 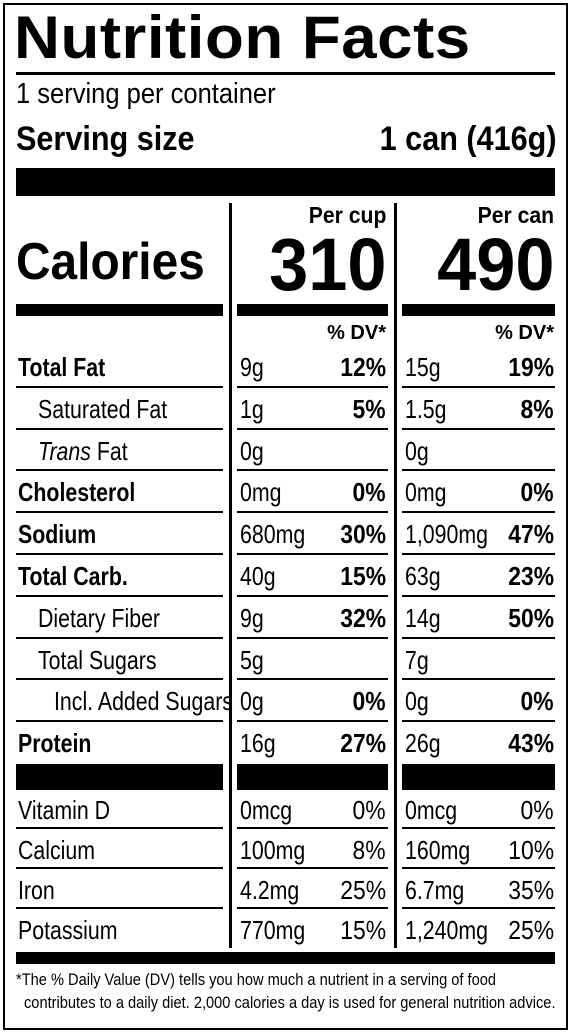 What do you see at coordinates (423, 617) in the screenshot?
I see `amount-per-can: 14g` at bounding box center [423, 617].